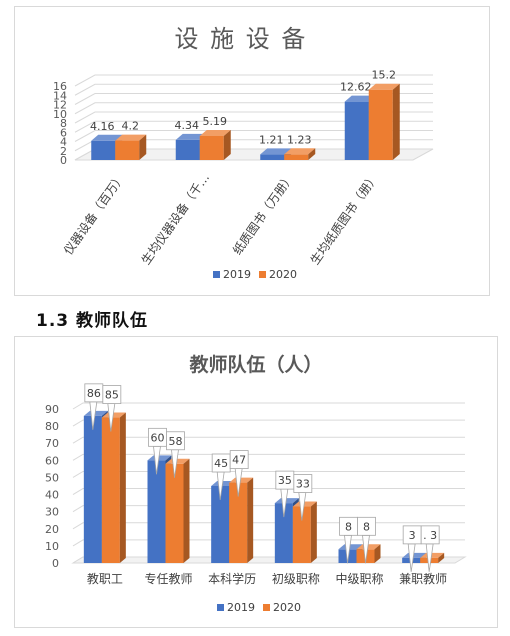  I want to click on chart2-data-callout: 45, so click(221, 477).